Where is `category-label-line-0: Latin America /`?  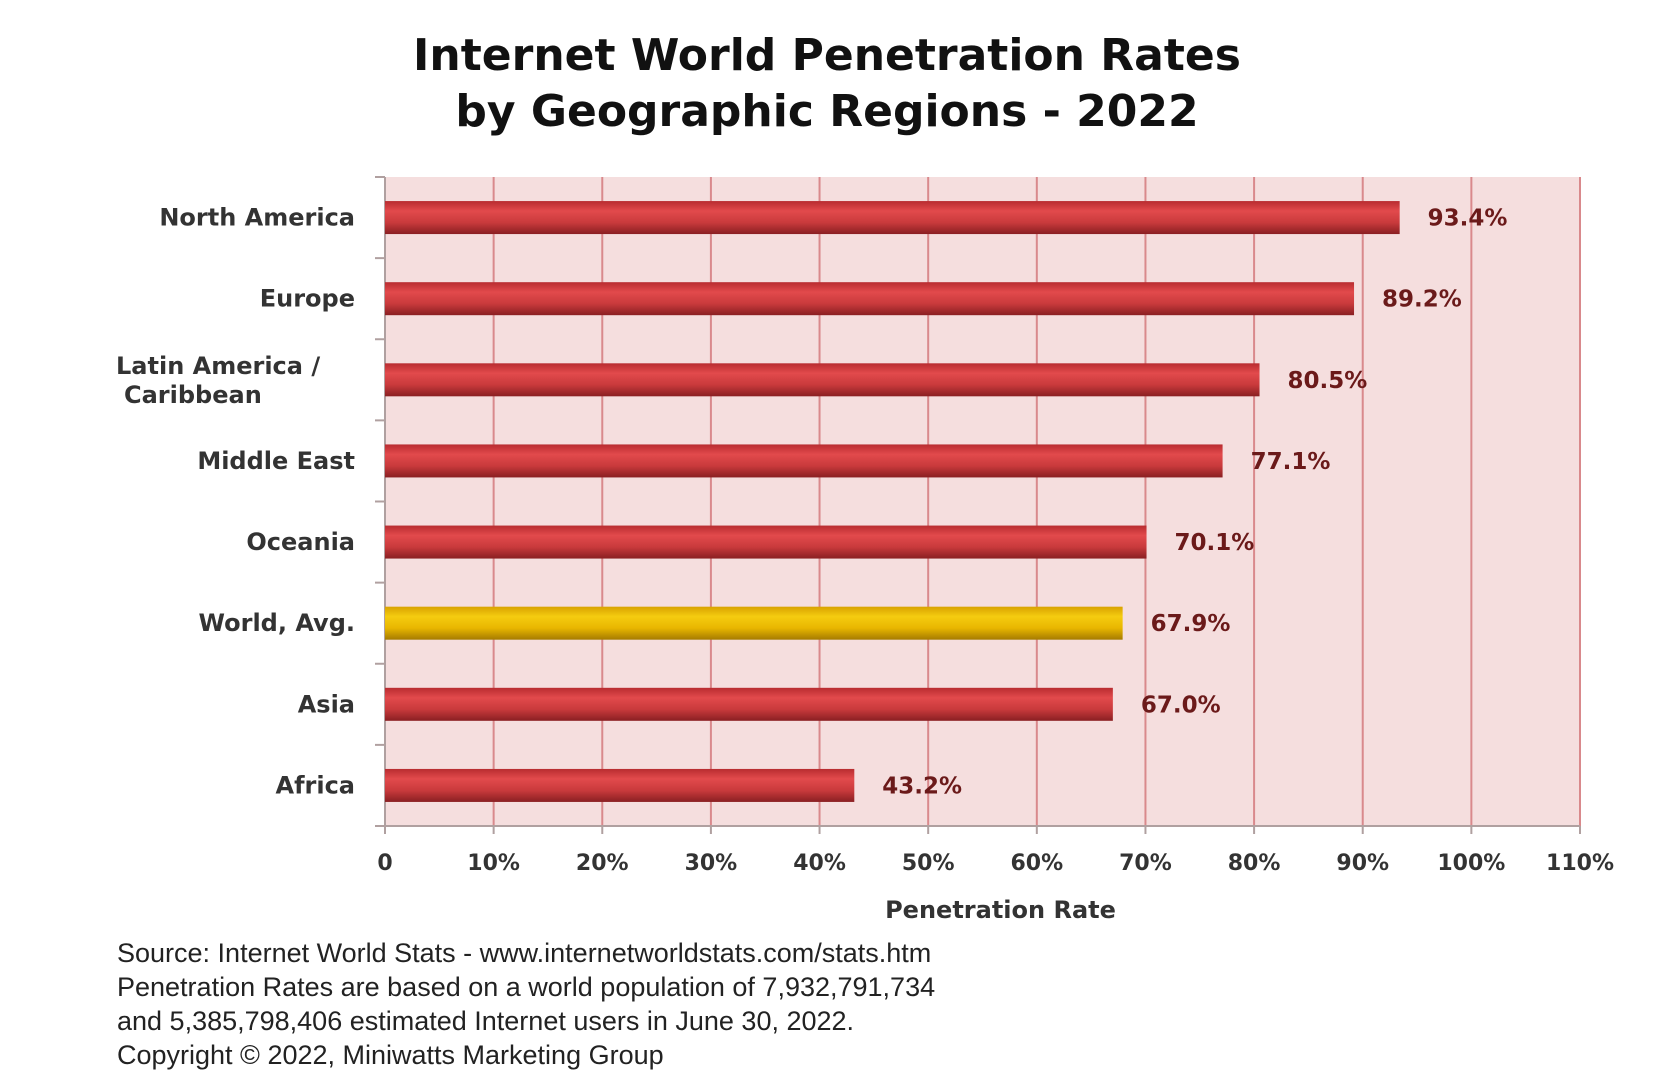 category-label-line-0: Latin America / is located at coordinates (218, 366).